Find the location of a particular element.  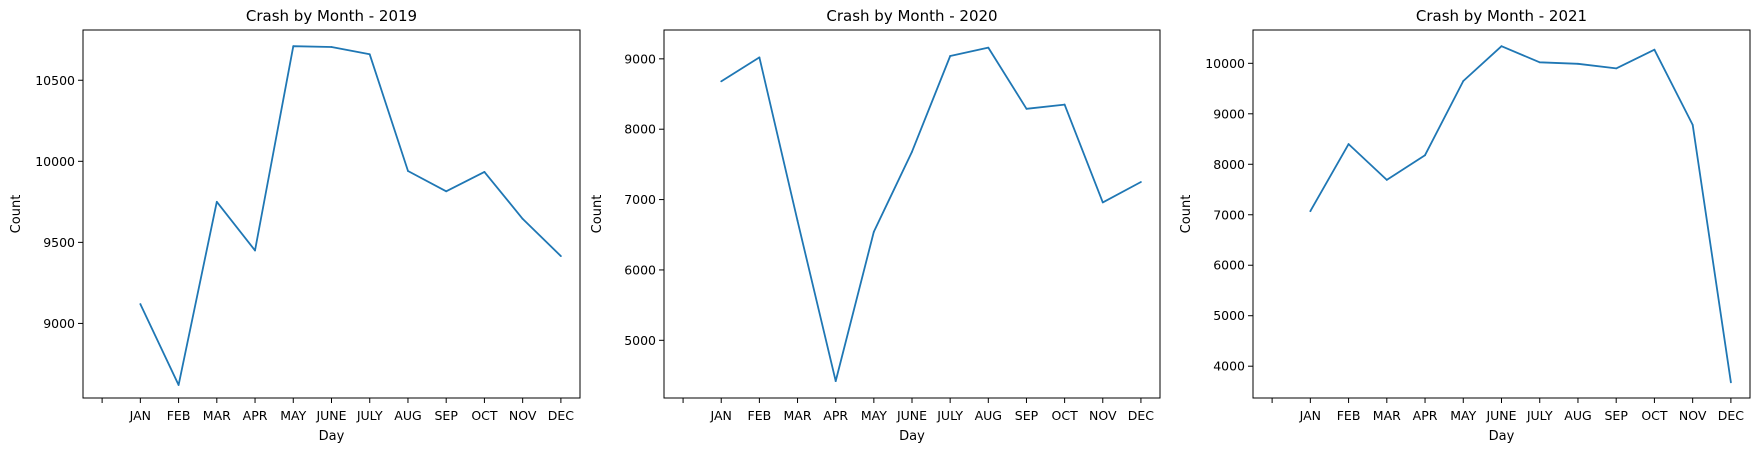

chart-title: Crash by Month - 2021 is located at coordinates (1501, 16).